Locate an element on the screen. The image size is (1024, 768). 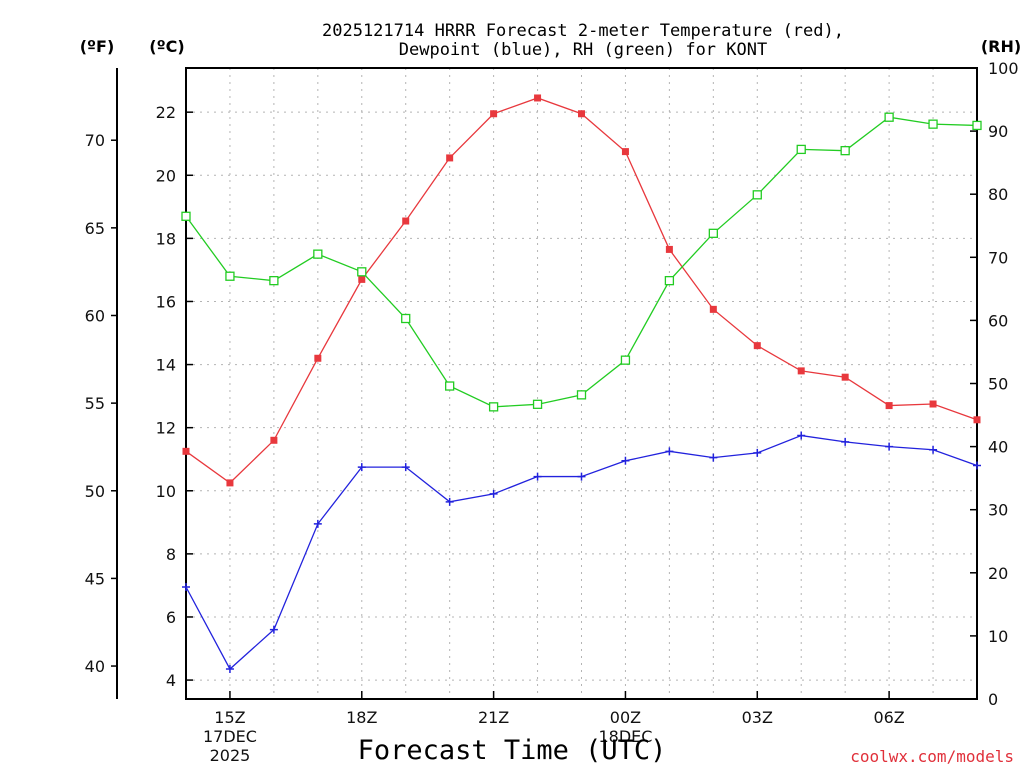
fahrenheit-unit-label: (ºF) is located at coordinates (97, 46).